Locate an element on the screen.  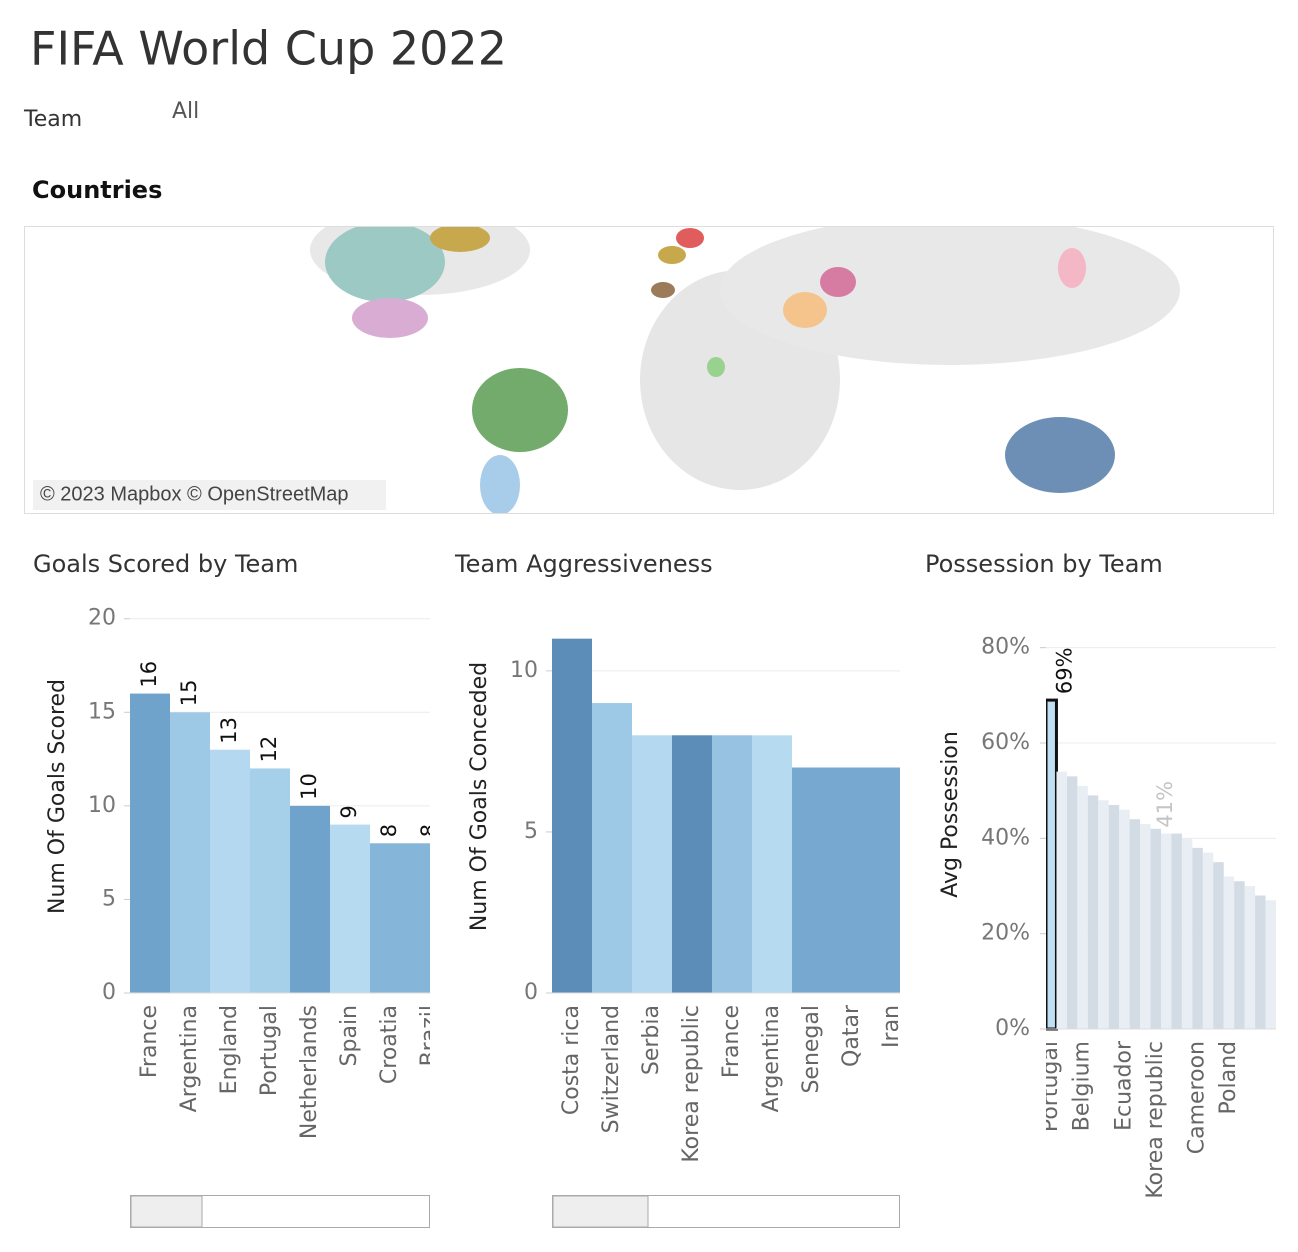
chart-title: Team Aggressiveness is located at coordinates (583, 564).